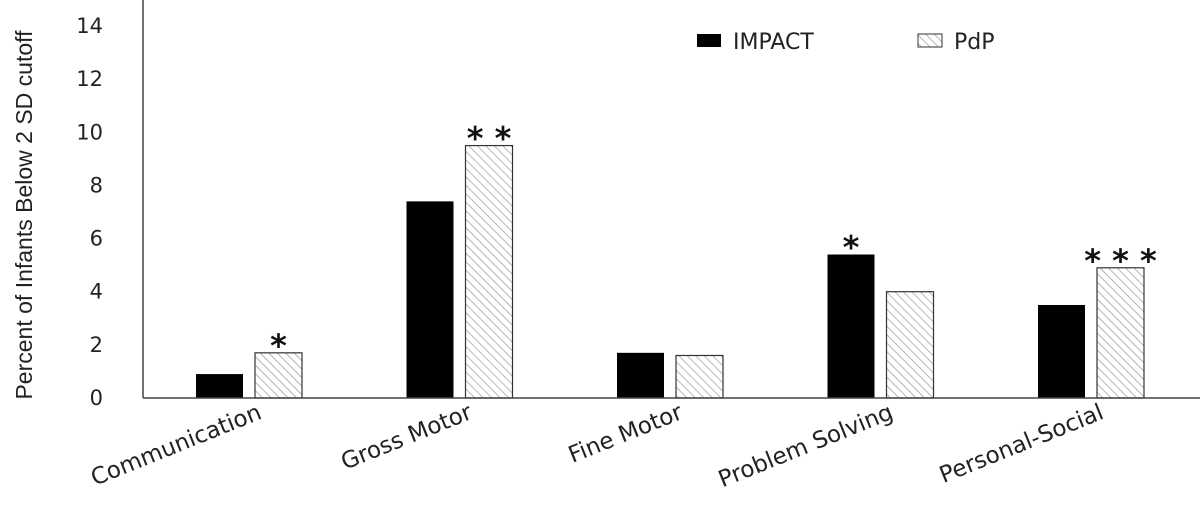  Describe the element at coordinates (773, 42) in the screenshot. I see `legend-label-impact: IMPACT` at that location.